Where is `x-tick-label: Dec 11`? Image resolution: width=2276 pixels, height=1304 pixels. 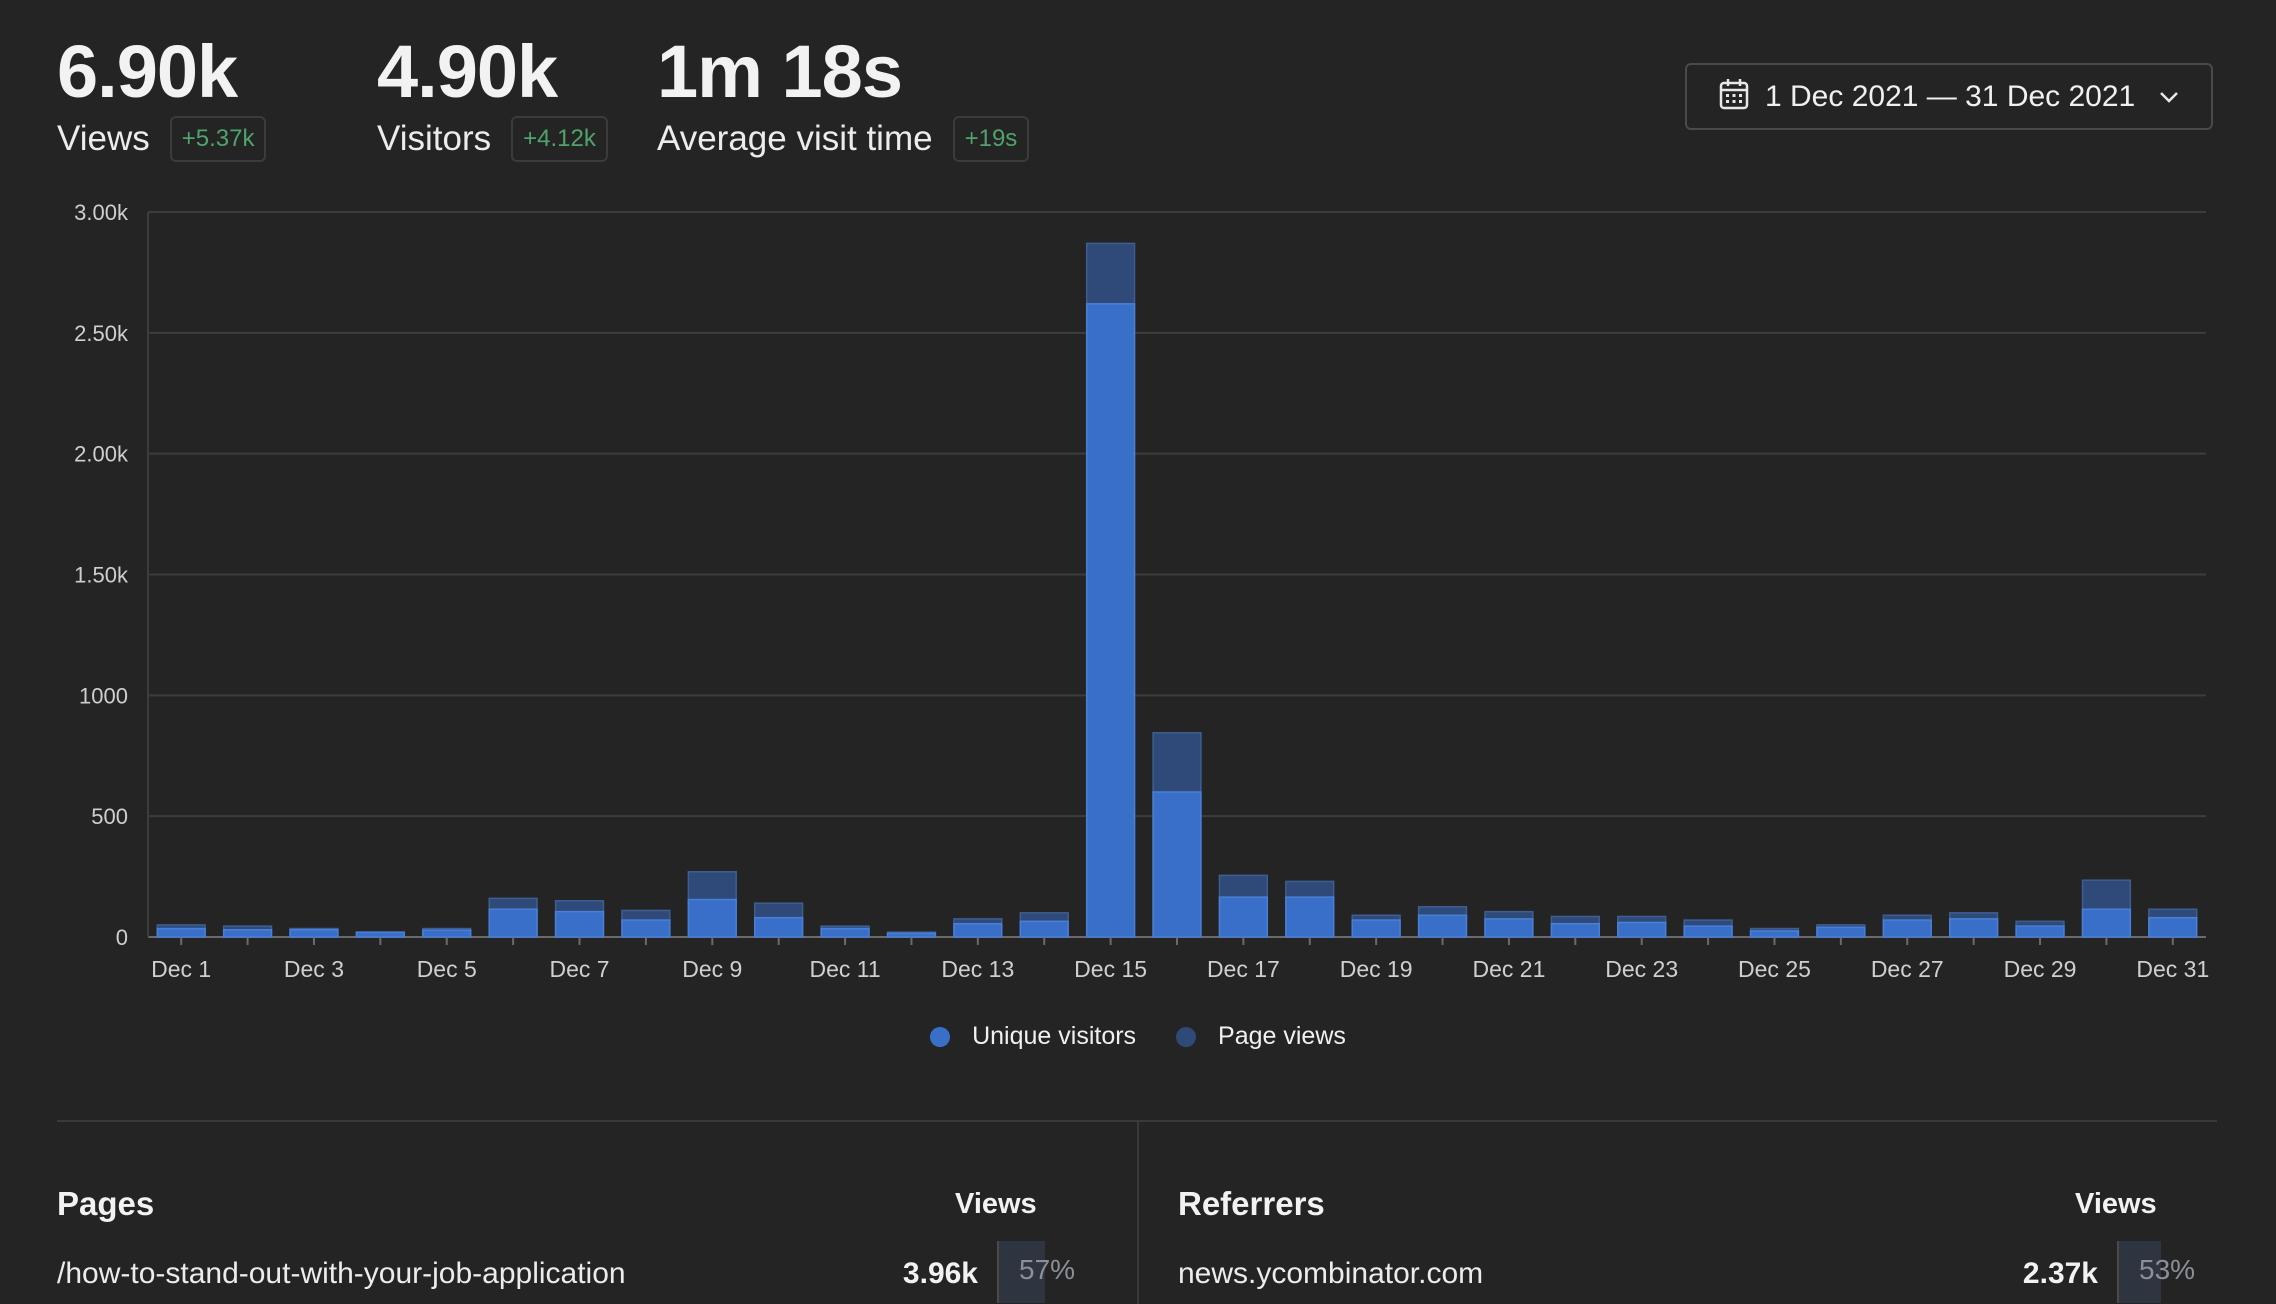 x-tick-label: Dec 11 is located at coordinates (844, 969).